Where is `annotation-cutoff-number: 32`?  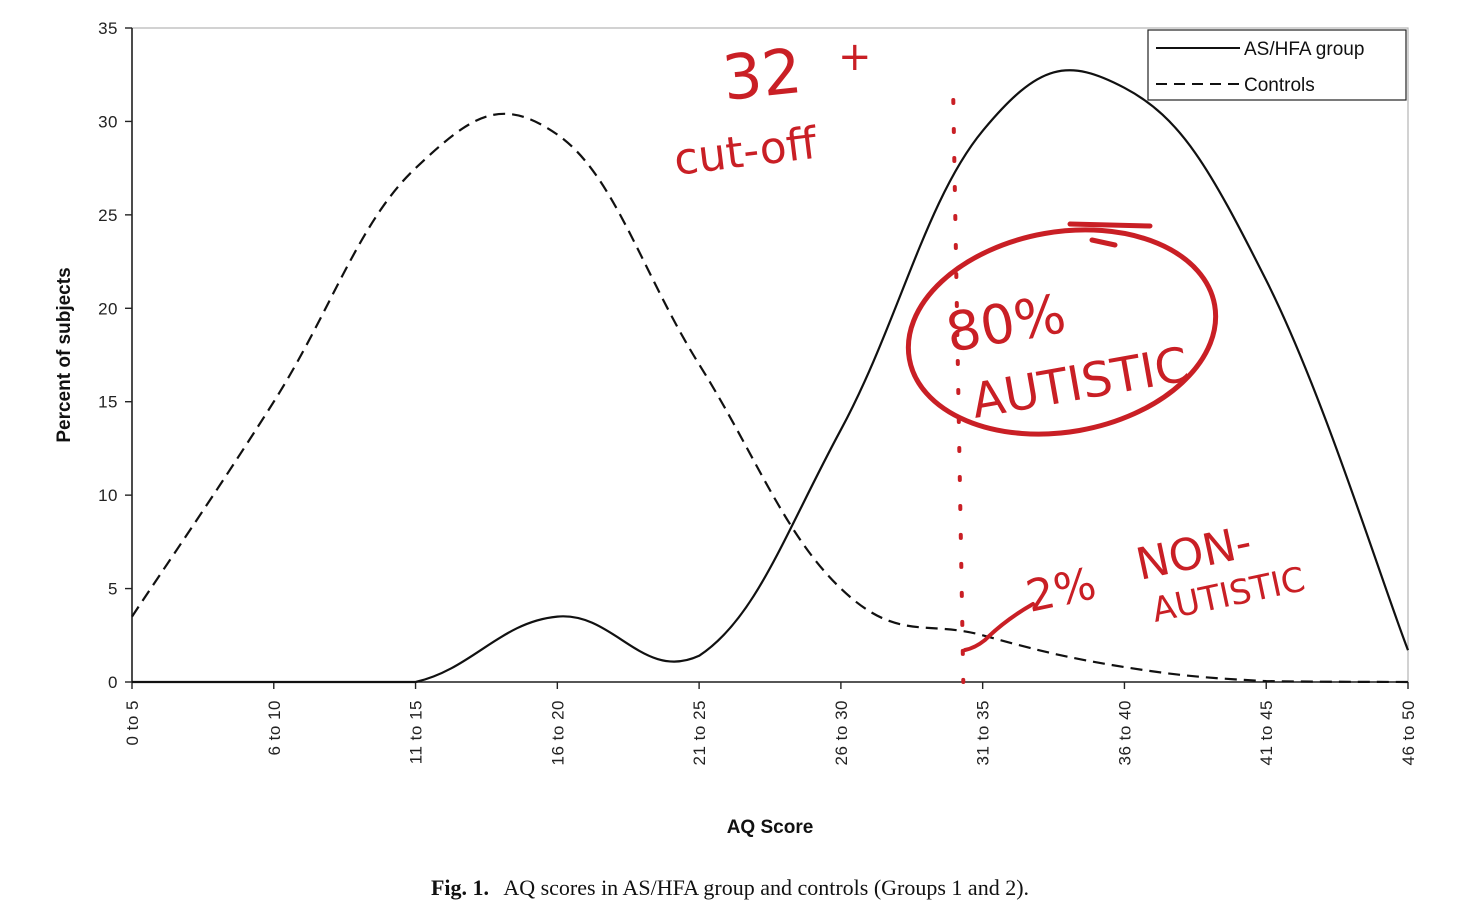 annotation-cutoff-number: 32 is located at coordinates (762, 74).